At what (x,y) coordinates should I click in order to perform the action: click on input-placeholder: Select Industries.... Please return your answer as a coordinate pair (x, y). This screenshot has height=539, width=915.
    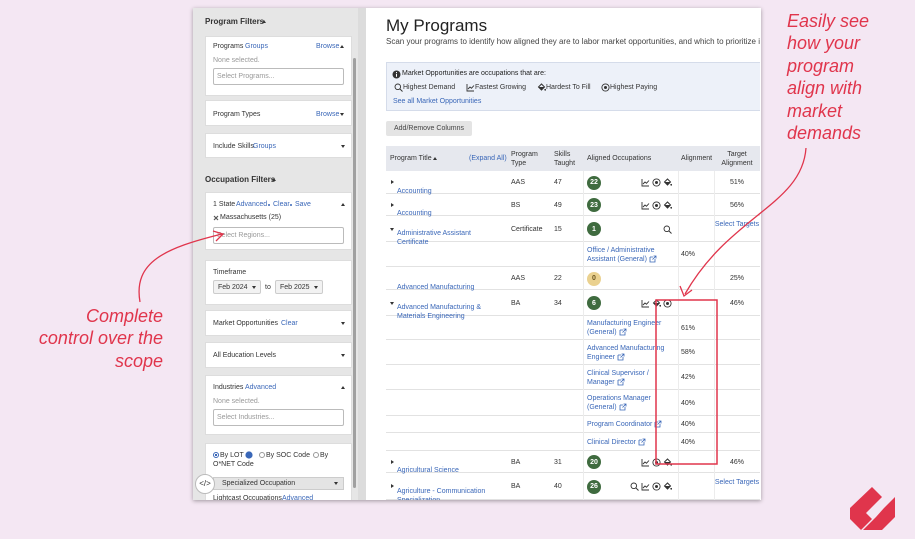
    Looking at the image, I should click on (246, 417).